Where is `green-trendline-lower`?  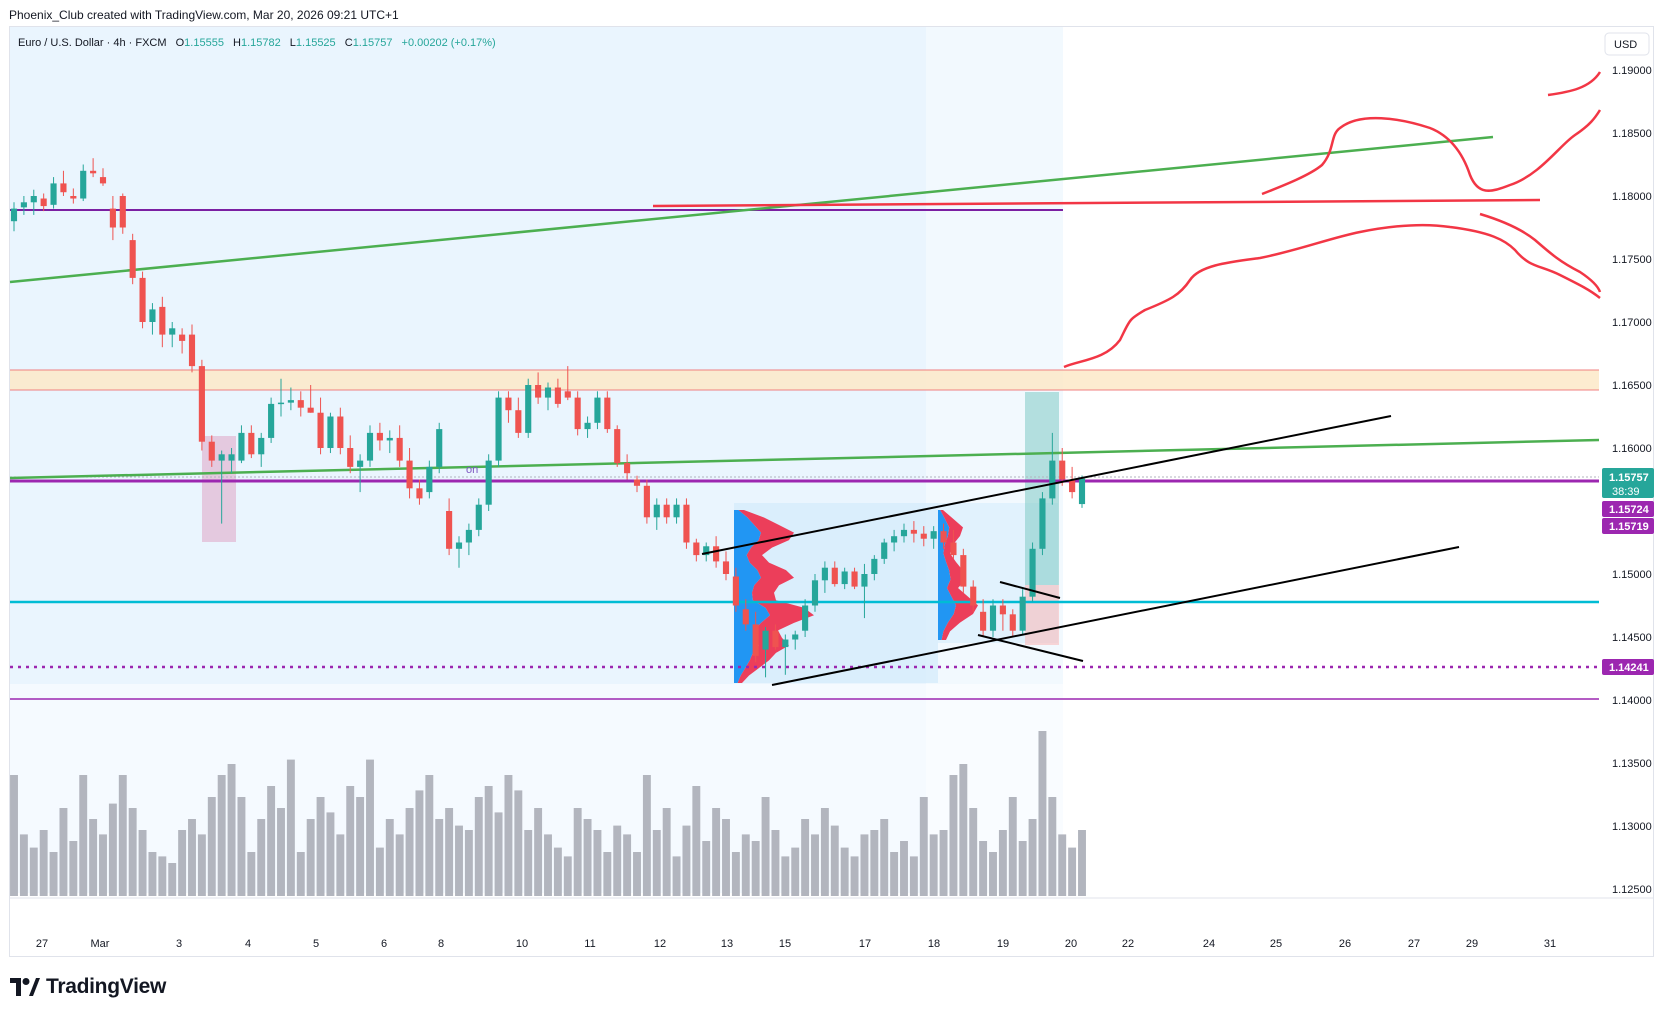
green-trendline-lower is located at coordinates (804, 459).